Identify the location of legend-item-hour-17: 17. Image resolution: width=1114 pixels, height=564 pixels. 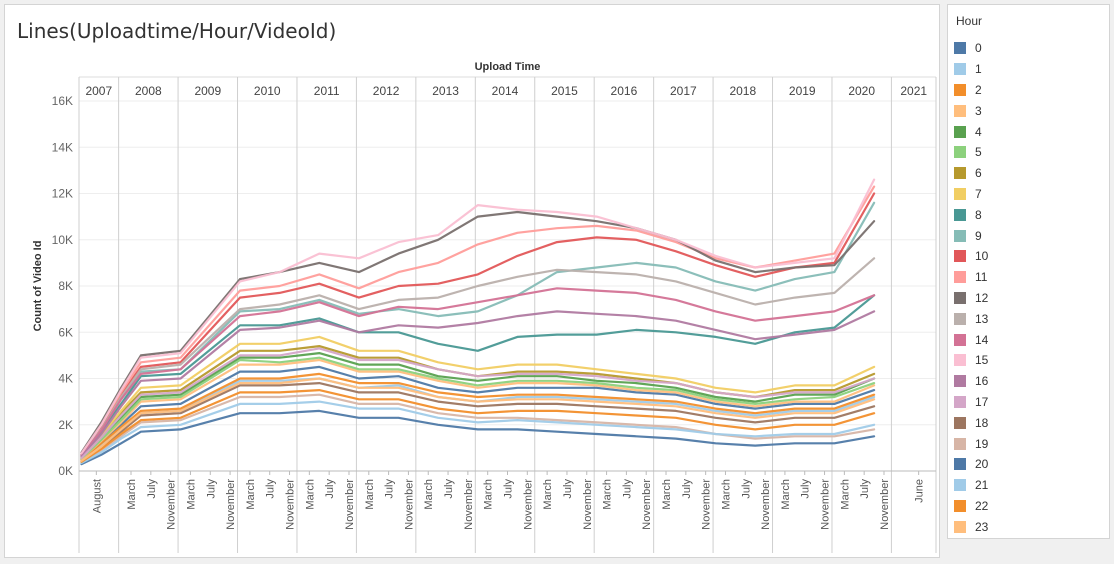
(1028, 402).